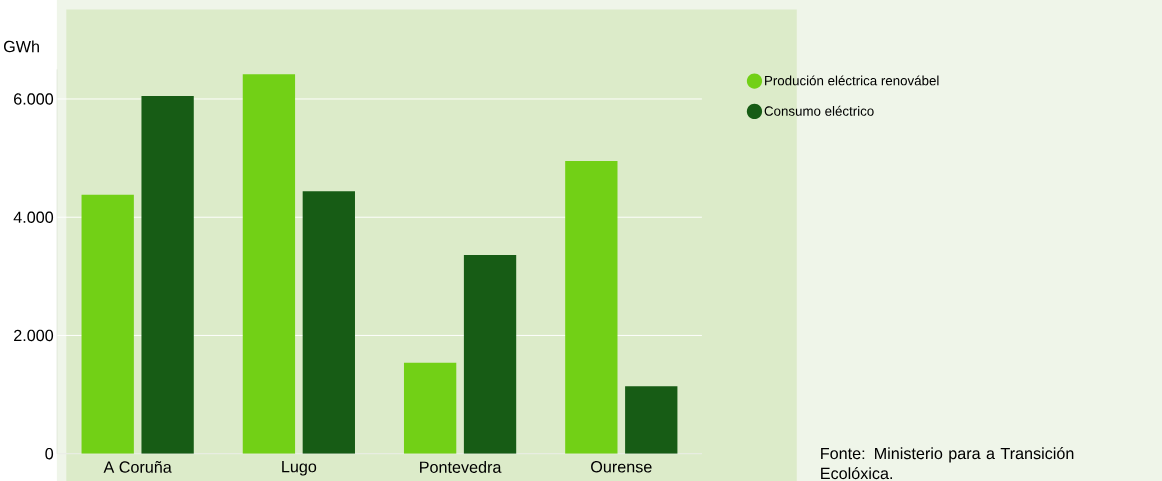  Describe the element at coordinates (34, 99) in the screenshot. I see `y-tick-label: 6.000` at that location.